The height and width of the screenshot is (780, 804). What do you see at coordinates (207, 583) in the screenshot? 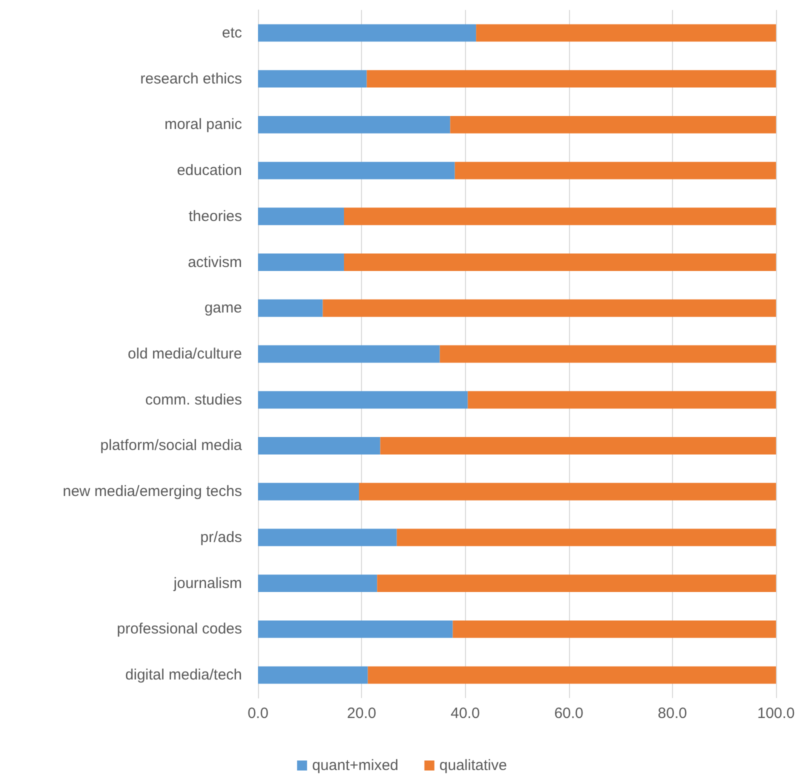
I see `y-tick-label: journalism` at bounding box center [207, 583].